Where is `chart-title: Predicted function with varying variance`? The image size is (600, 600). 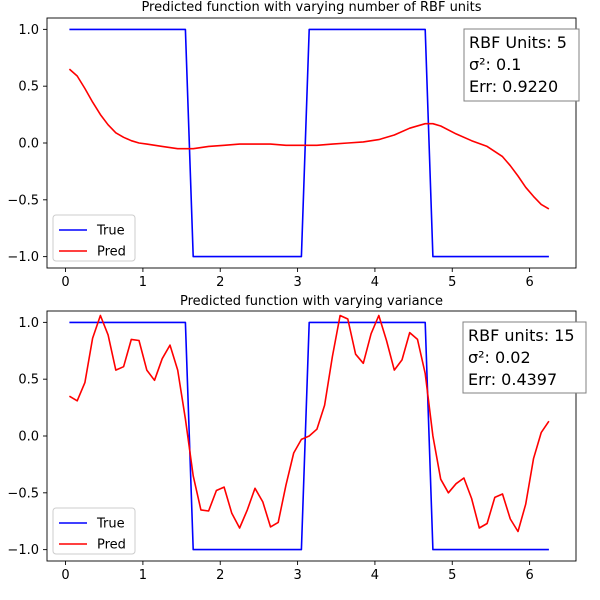 chart-title: Predicted function with varying variance is located at coordinates (311, 301).